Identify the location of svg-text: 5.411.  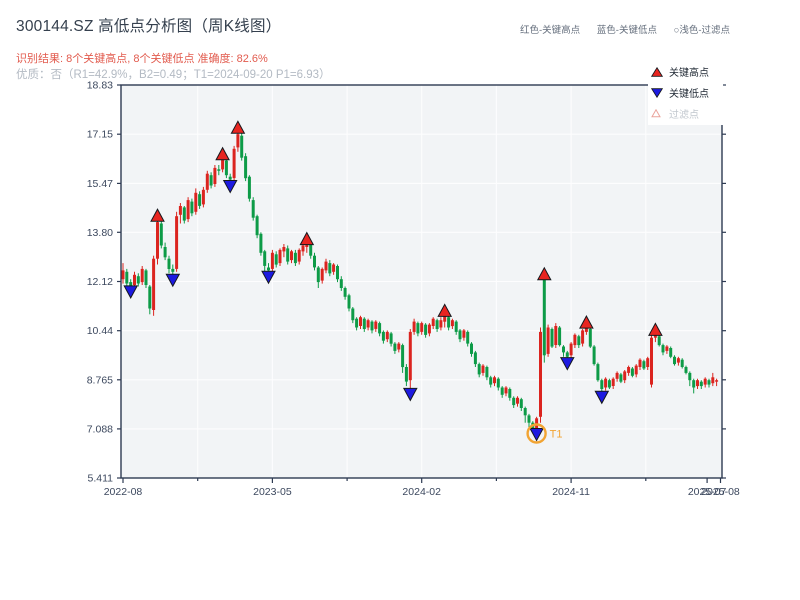
(101, 479).